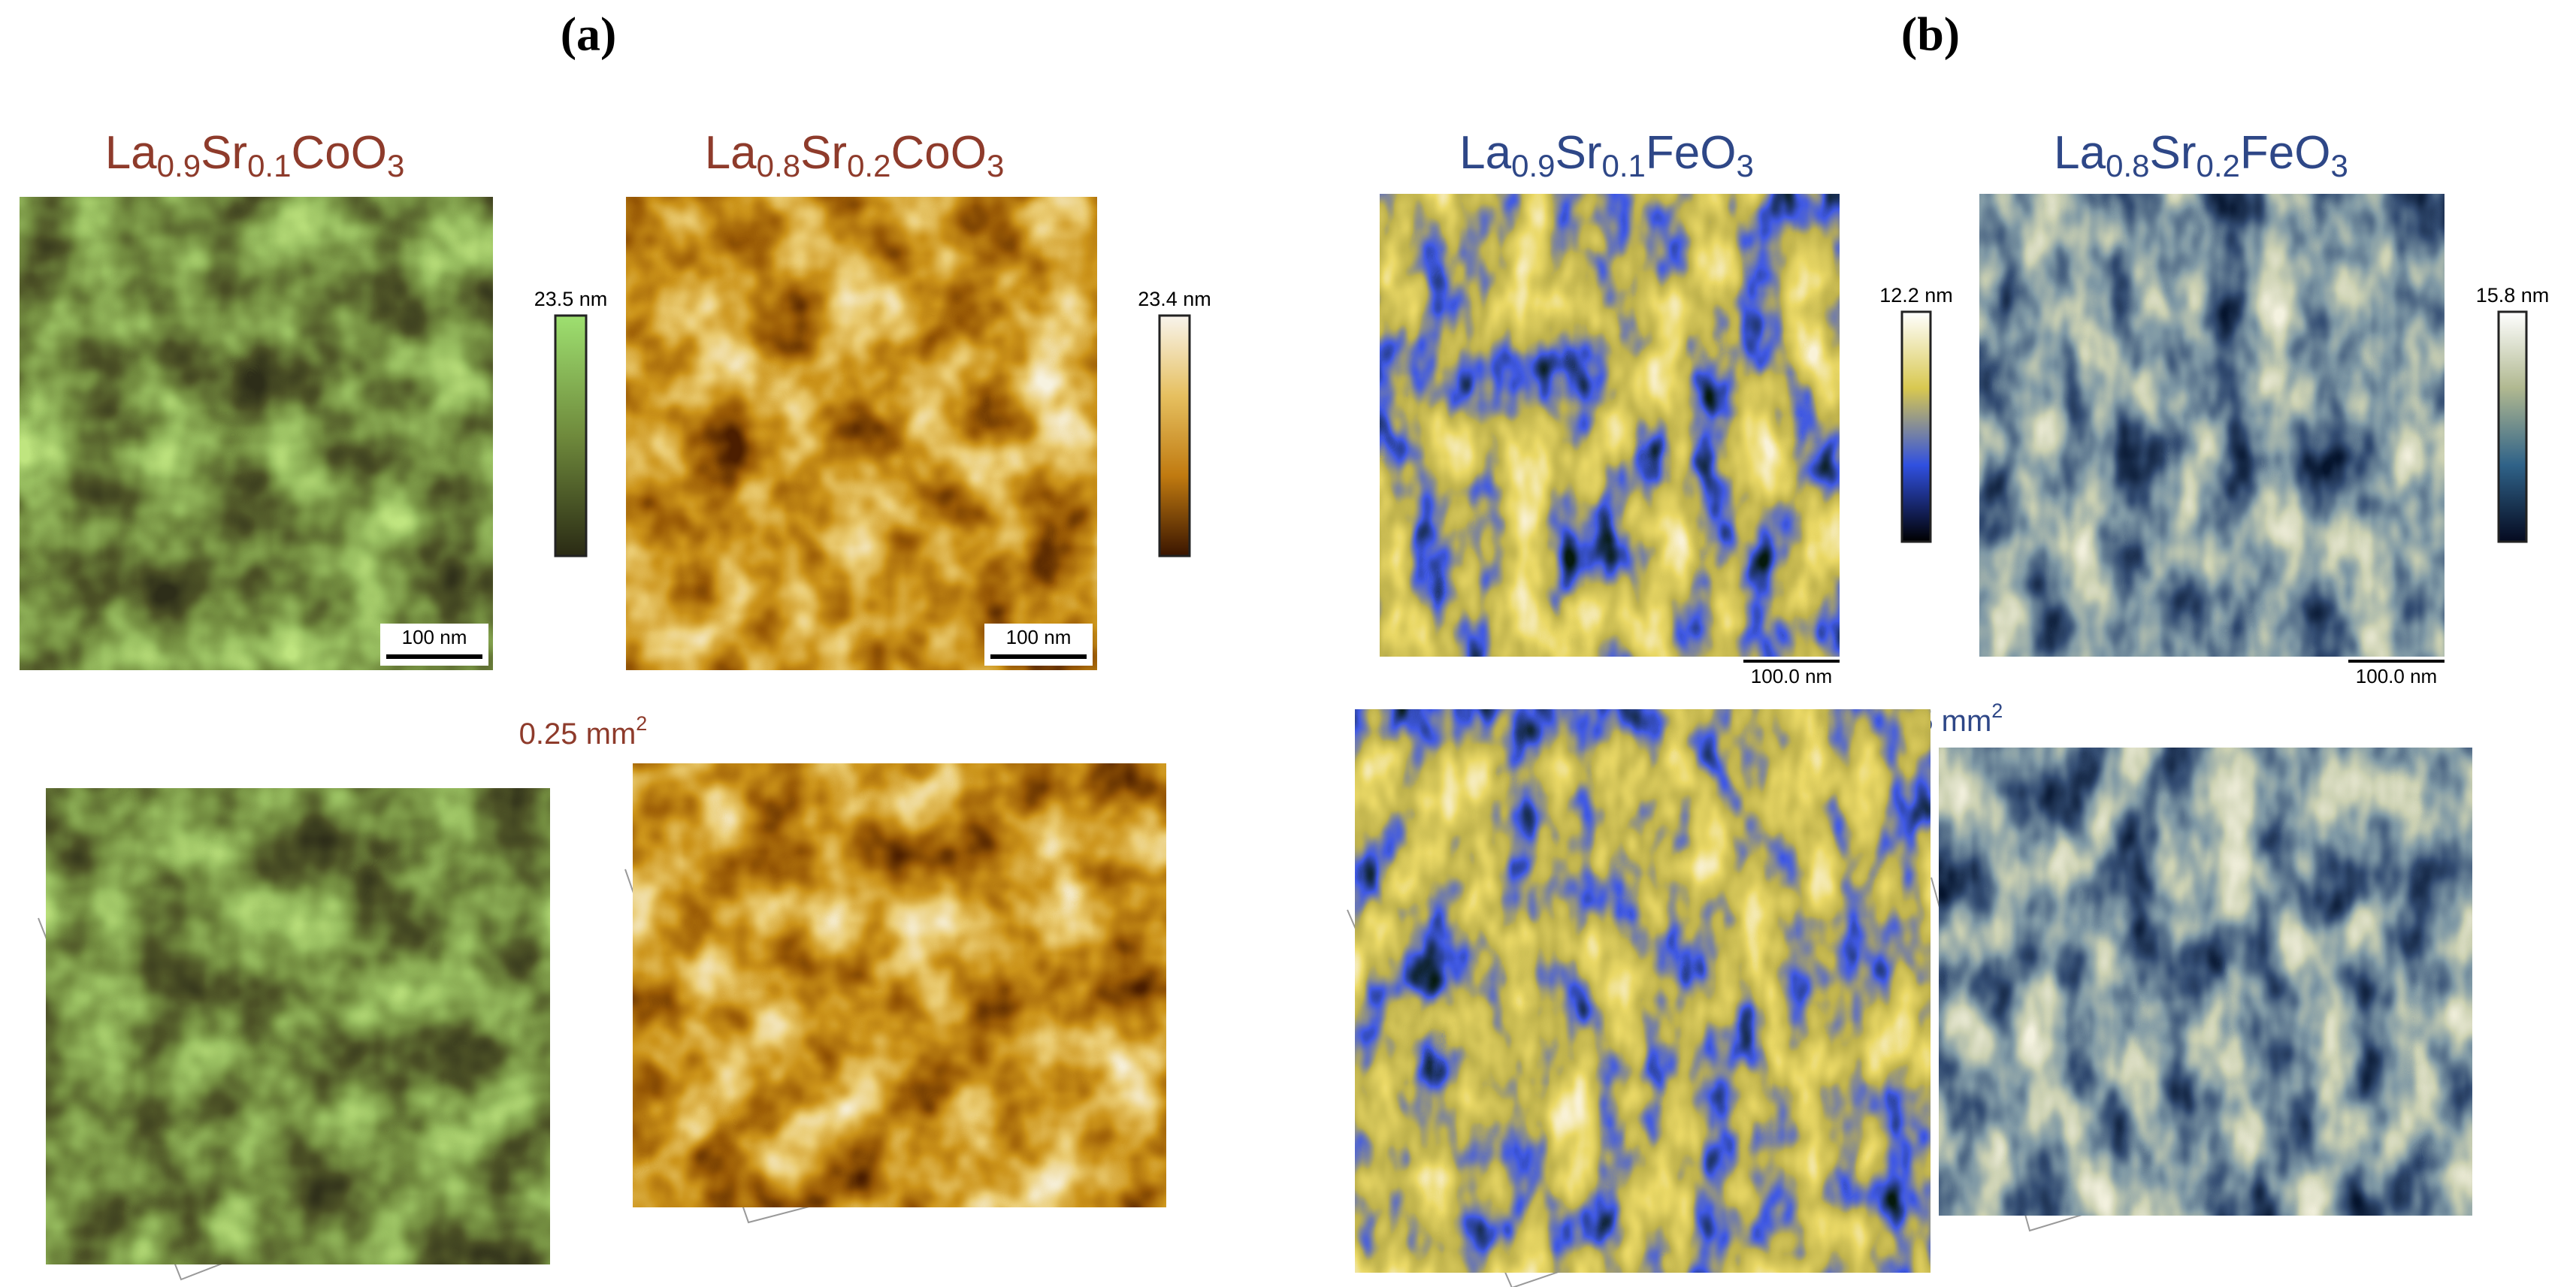 This screenshot has height=1287, width=2576. I want to click on colorbar-label: 23.4 nm, so click(1175, 299).